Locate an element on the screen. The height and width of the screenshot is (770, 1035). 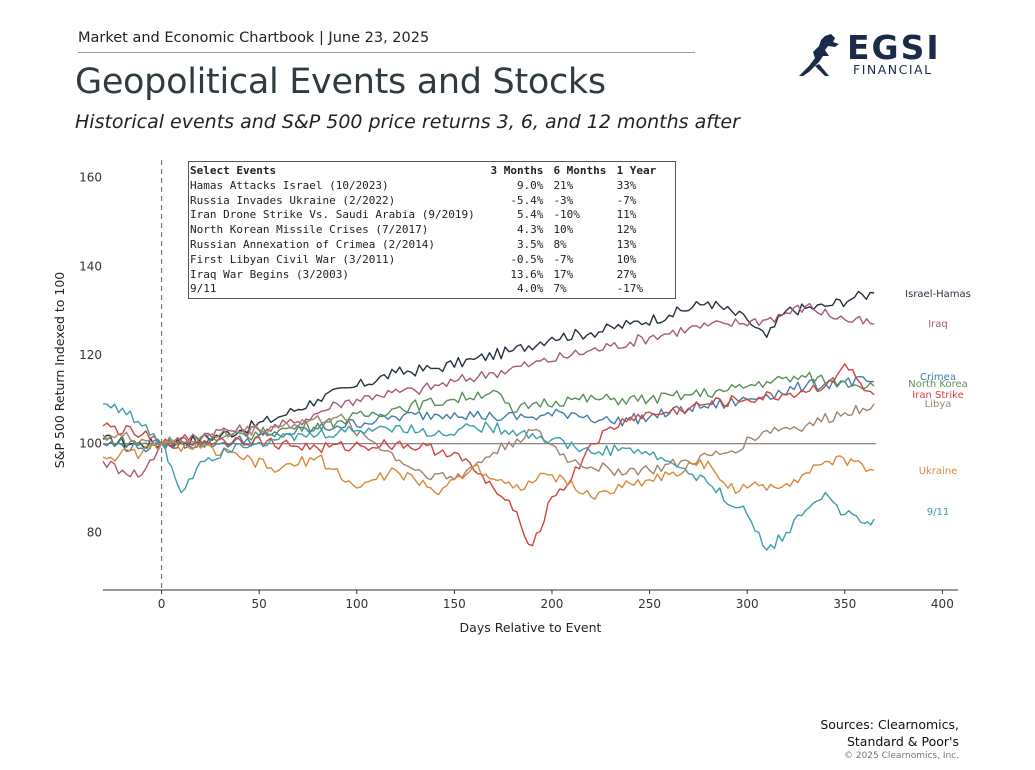
return-1-year: 33% is located at coordinates (626, 185).